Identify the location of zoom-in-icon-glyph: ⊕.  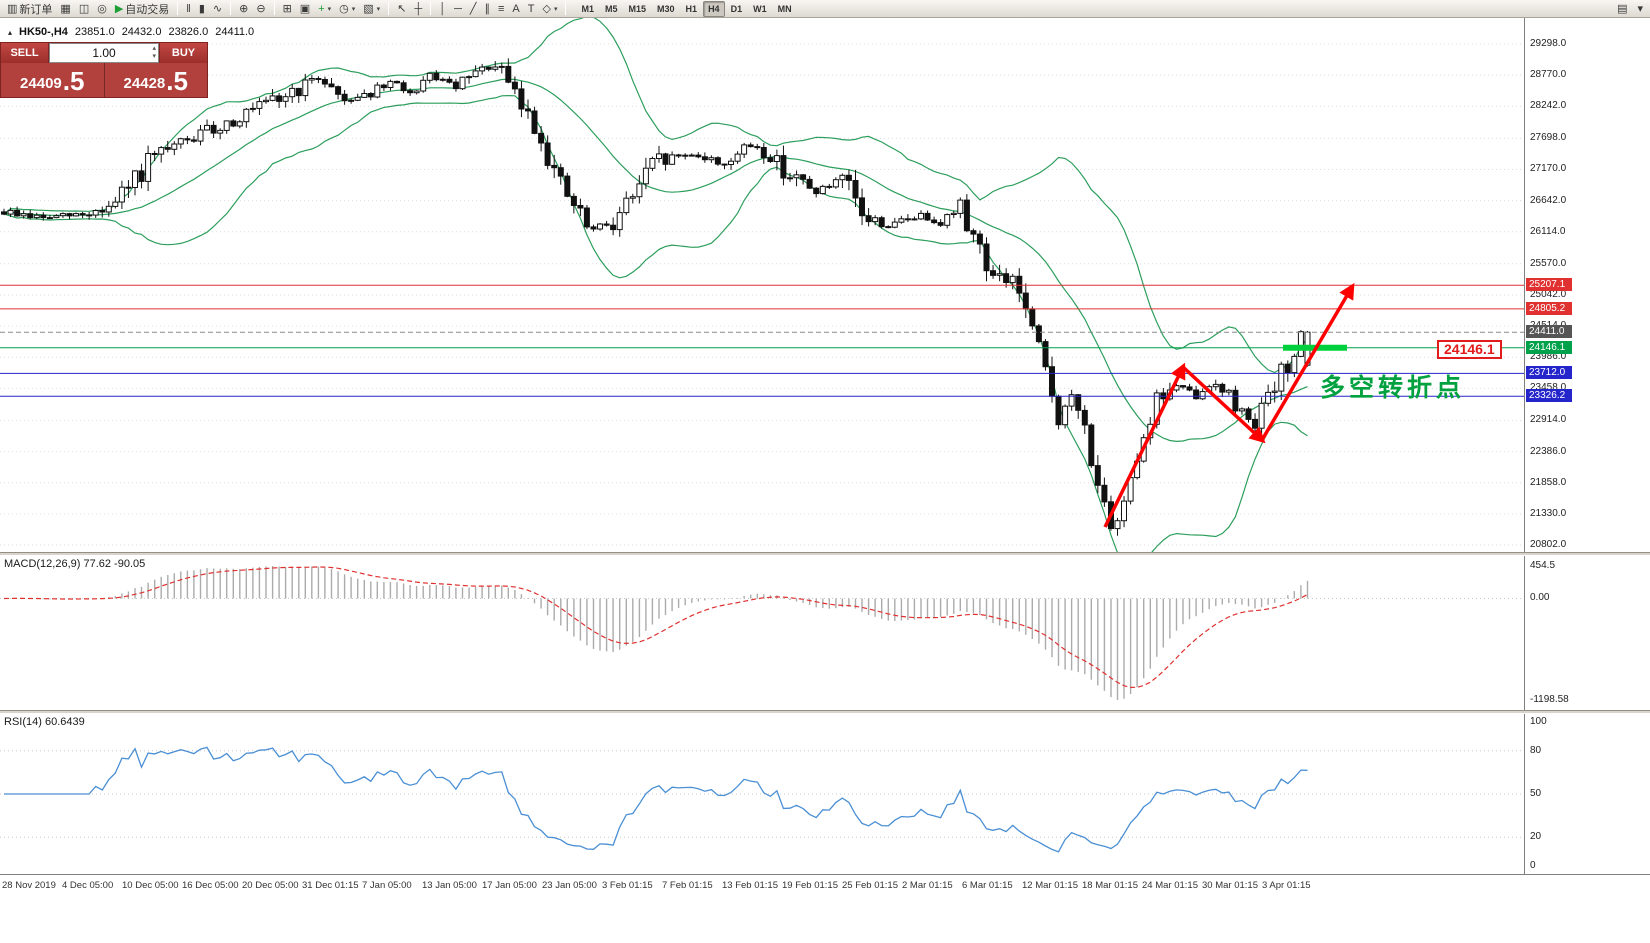
(244, 8).